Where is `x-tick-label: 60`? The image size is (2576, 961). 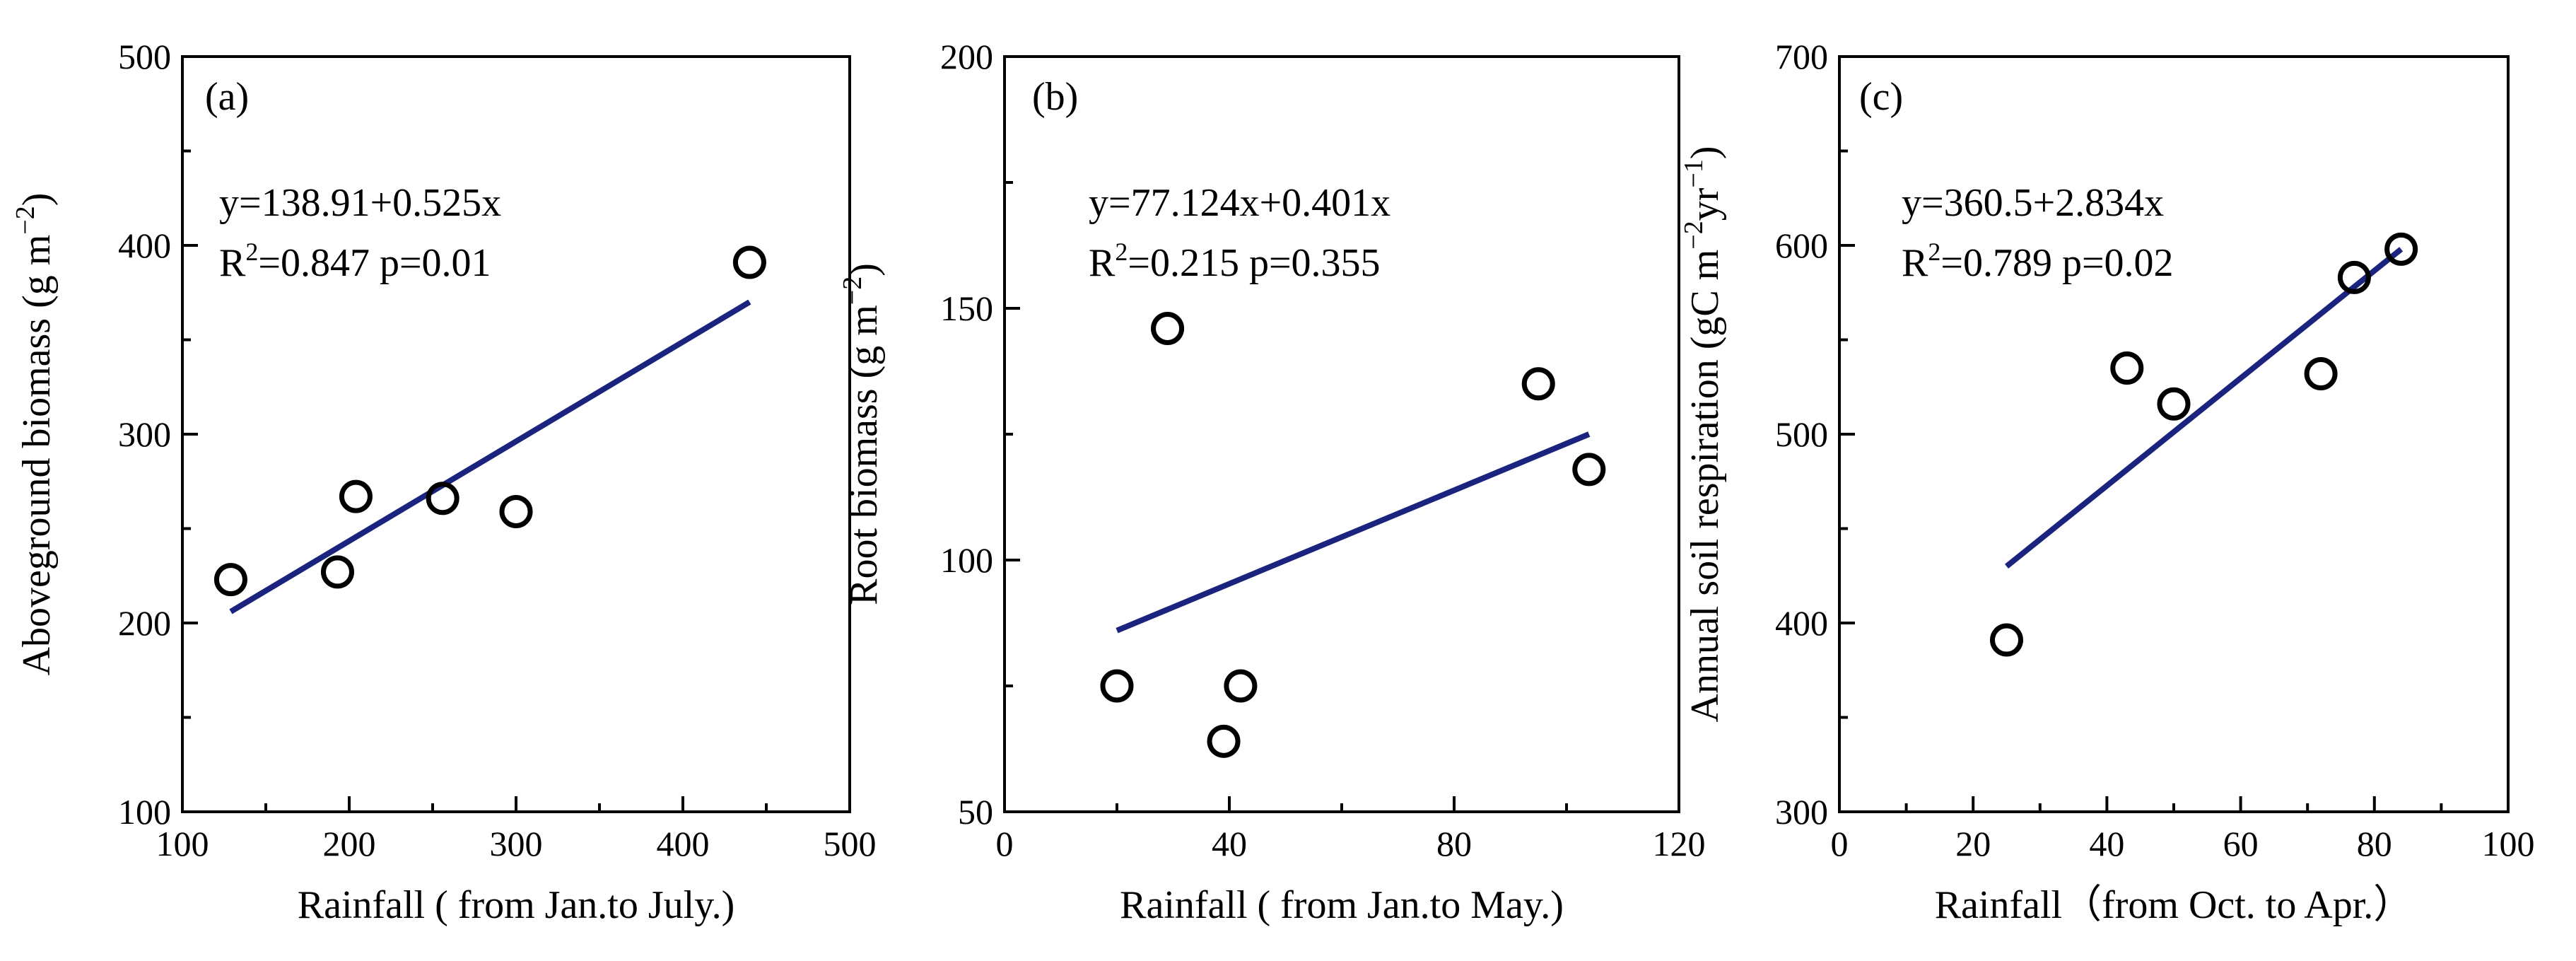
x-tick-label: 60 is located at coordinates (2241, 843).